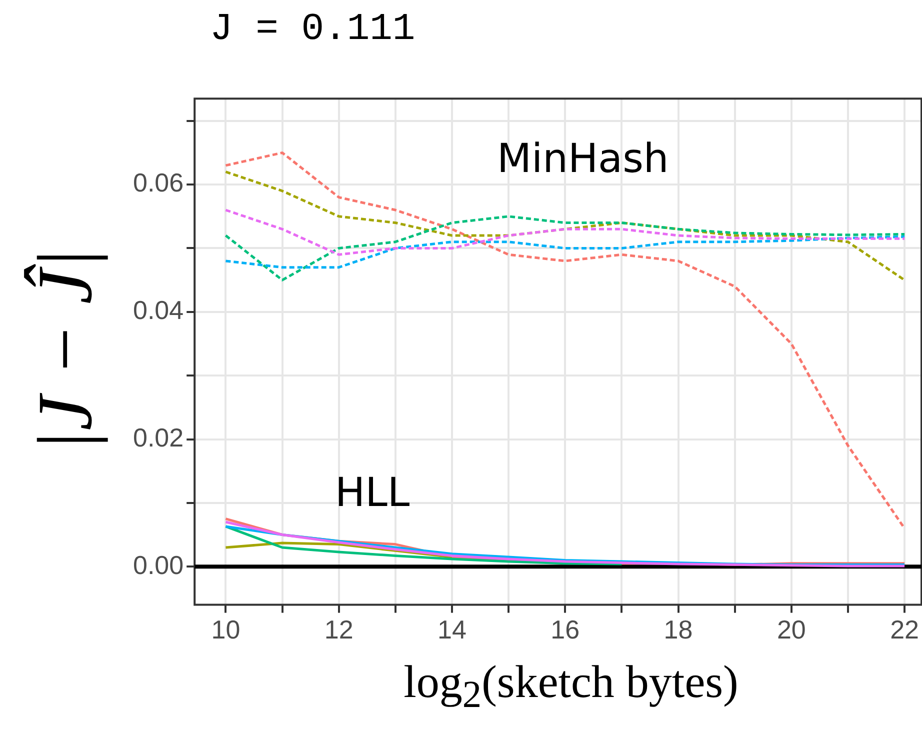  What do you see at coordinates (372, 493) in the screenshot?
I see `annotation: HLL` at bounding box center [372, 493].